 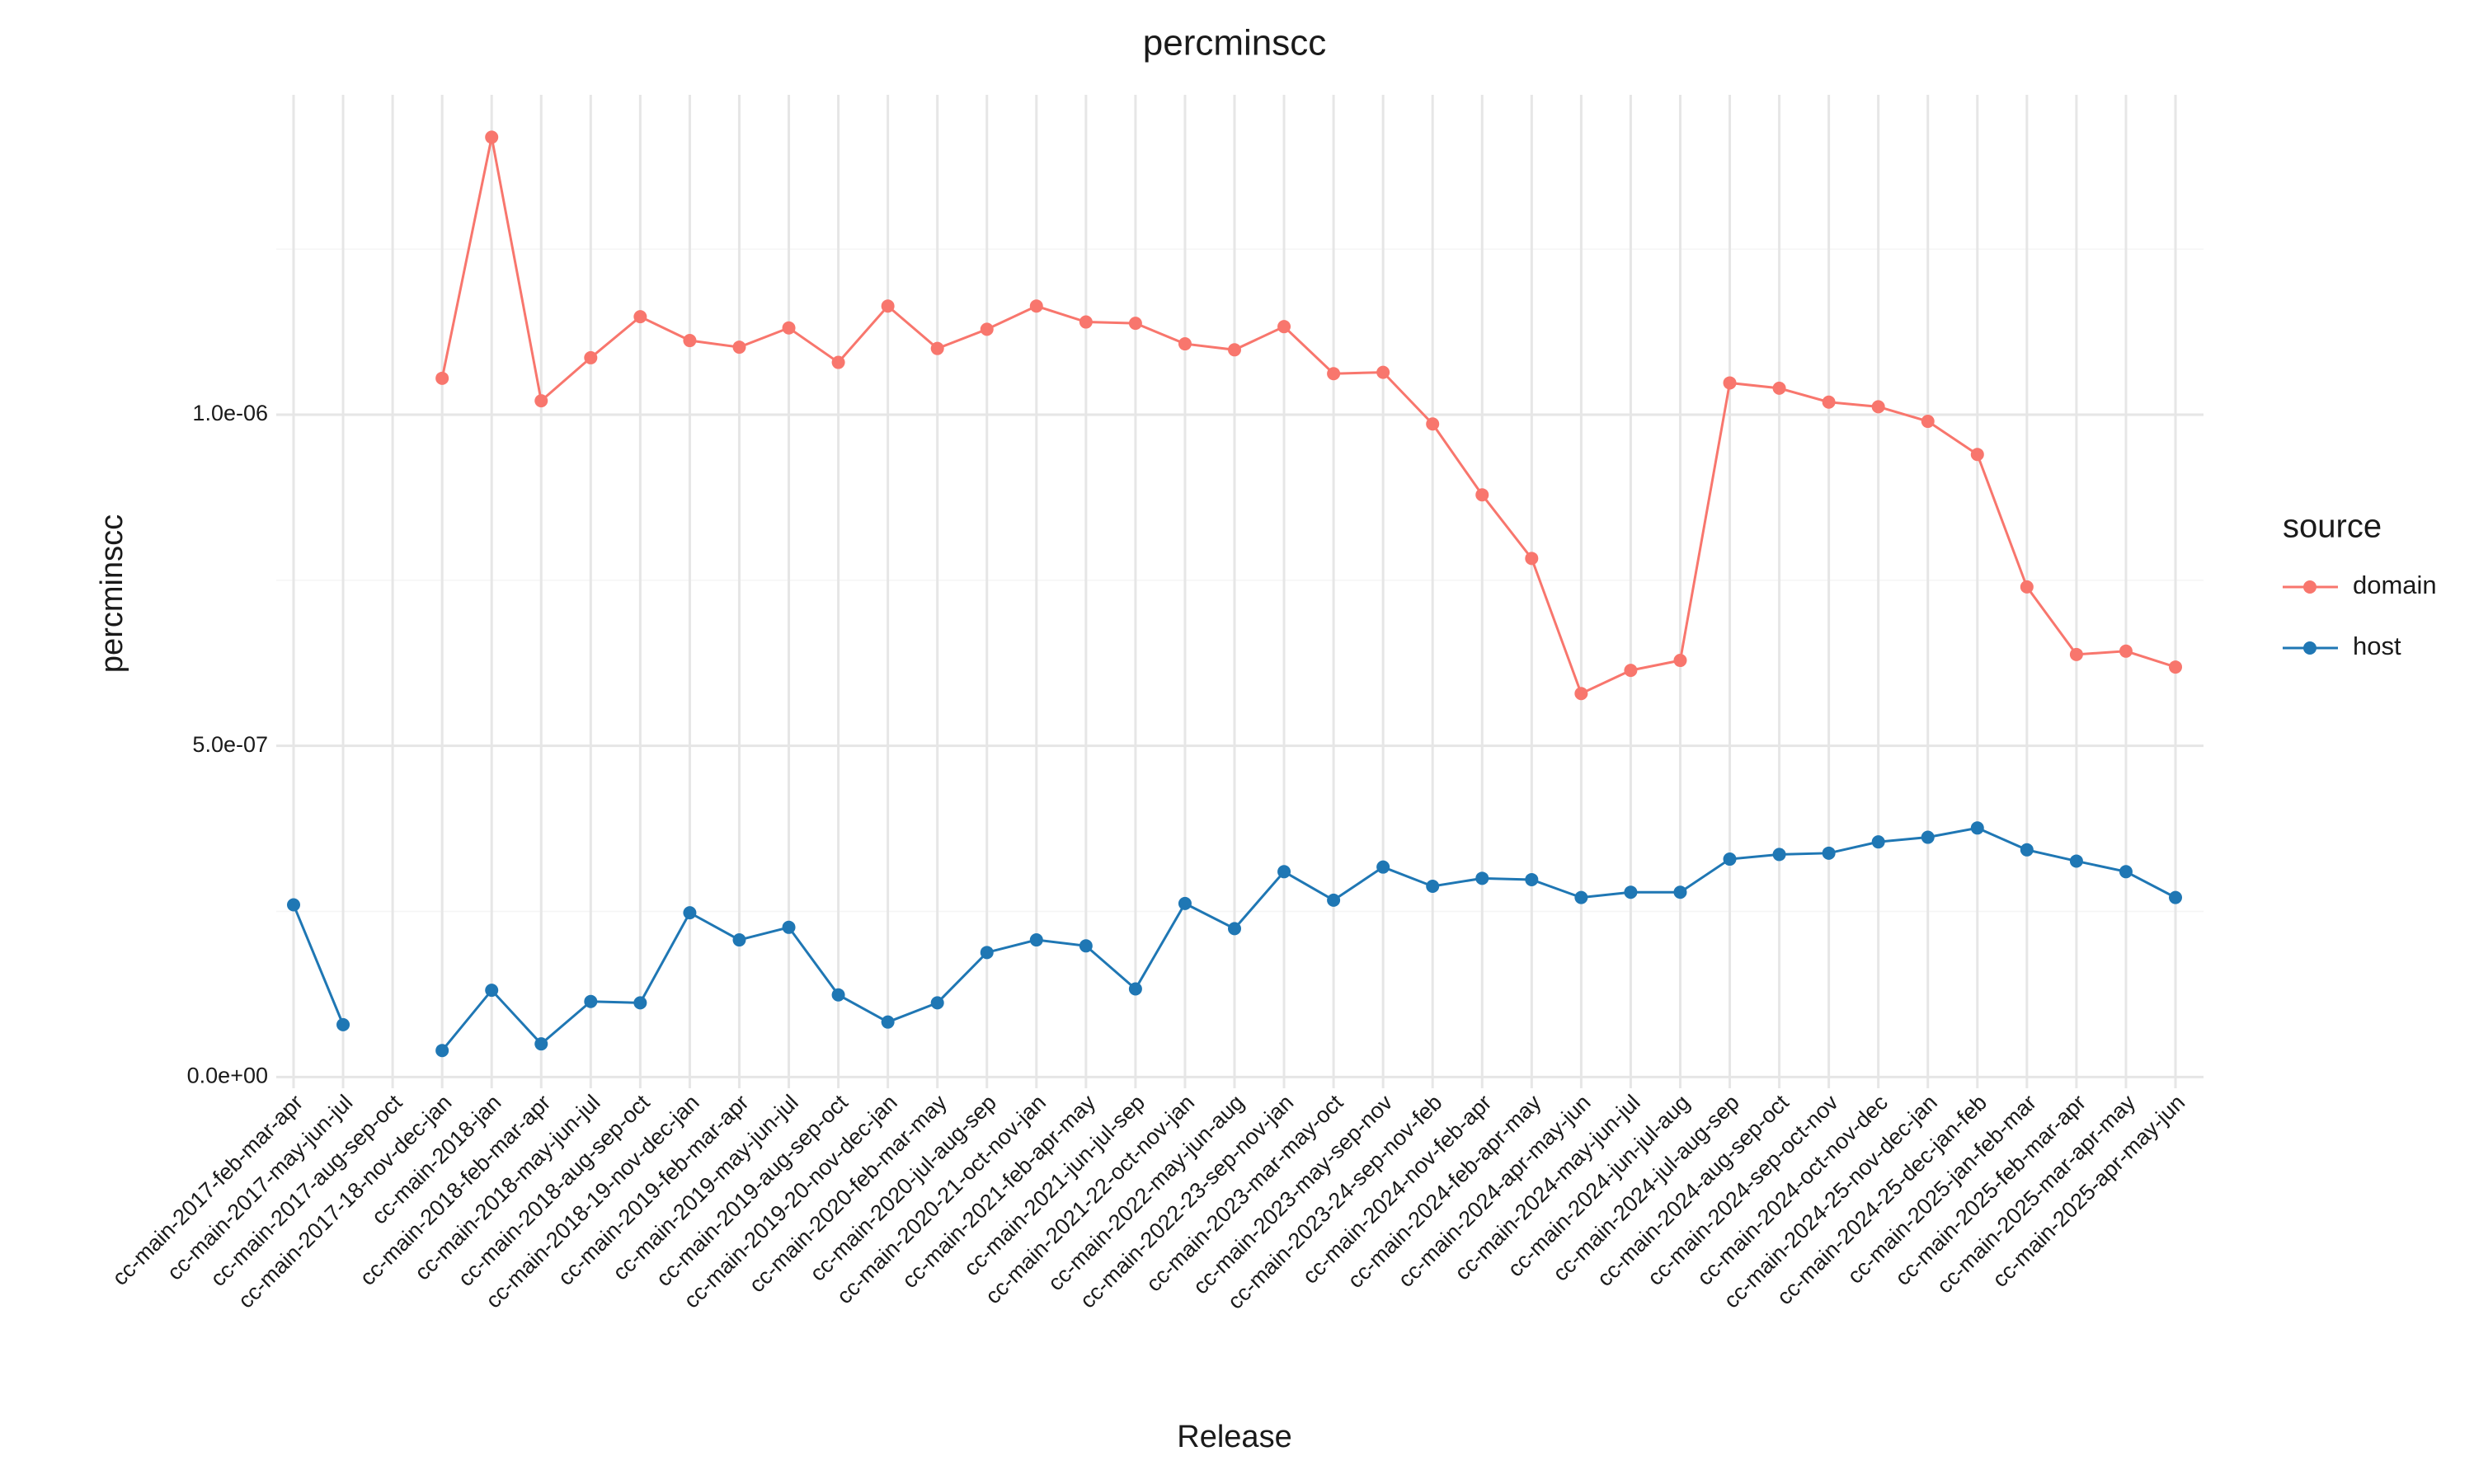 What do you see at coordinates (2332, 527) in the screenshot?
I see `legend-title: source` at bounding box center [2332, 527].